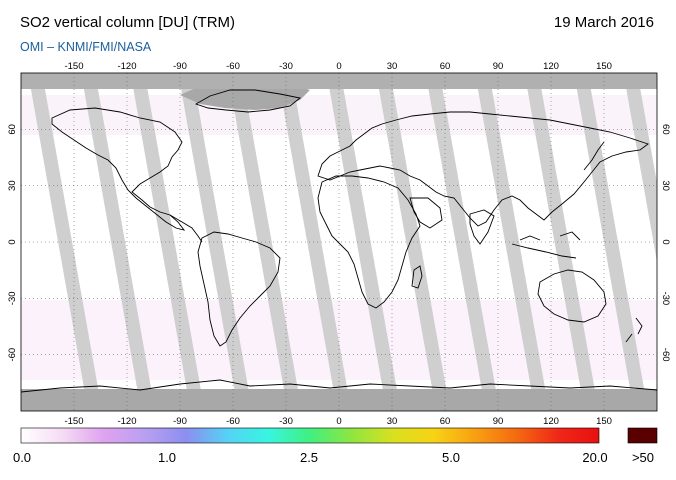 Image resolution: width=676 pixels, height=480 pixels. I want to click on colorbar-tick-4: 20.0, so click(595, 457).